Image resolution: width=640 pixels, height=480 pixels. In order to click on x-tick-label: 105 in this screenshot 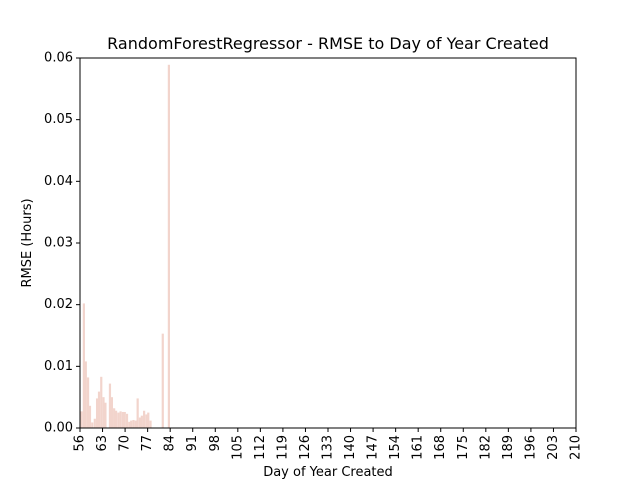, I will do `click(237, 447)`.